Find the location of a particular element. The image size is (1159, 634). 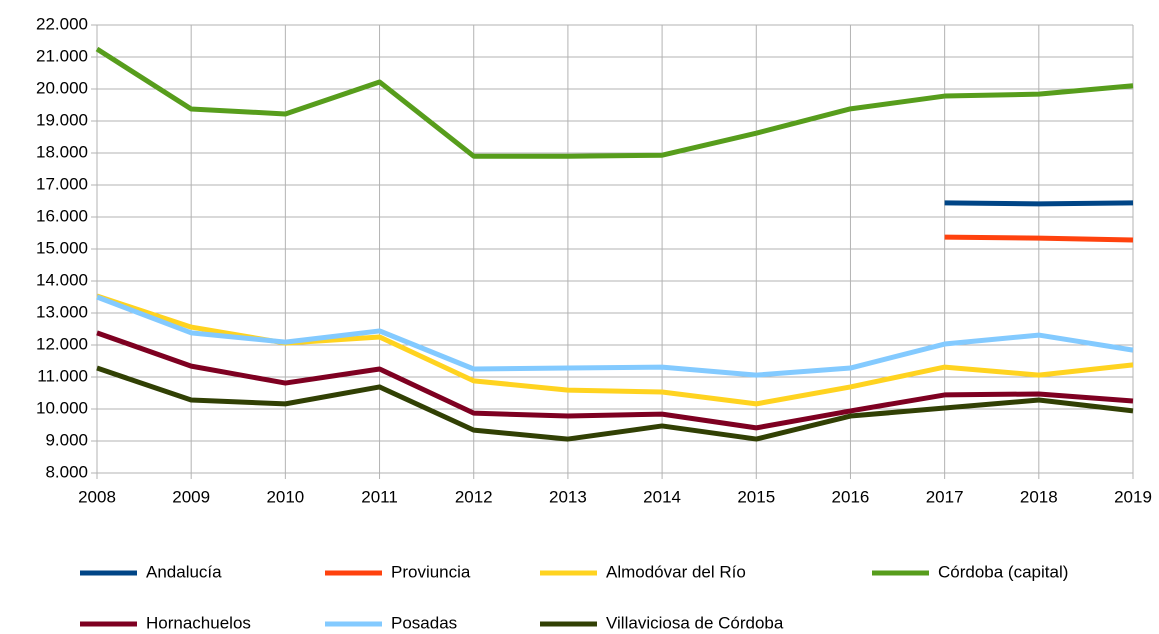

legend-label: Córdoba (capital) is located at coordinates (1003, 571).